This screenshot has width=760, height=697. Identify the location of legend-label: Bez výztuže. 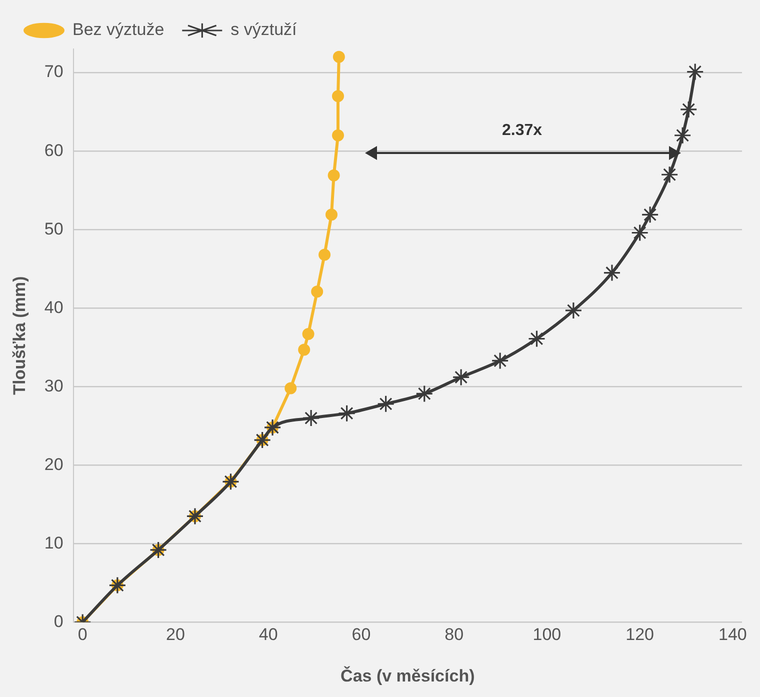
(118, 30).